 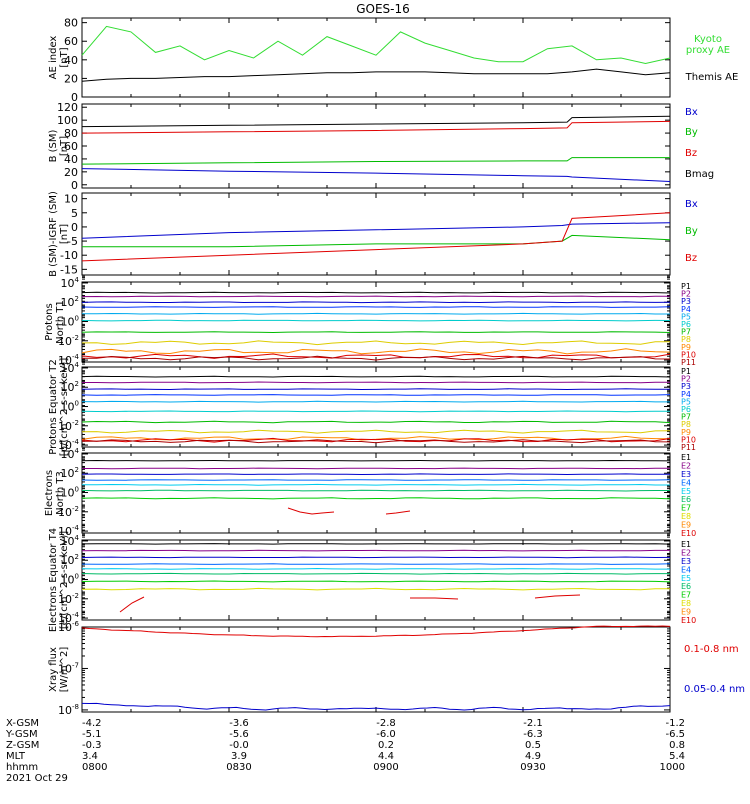 I want to click on y-tick-label: -10, so click(x=69, y=255).